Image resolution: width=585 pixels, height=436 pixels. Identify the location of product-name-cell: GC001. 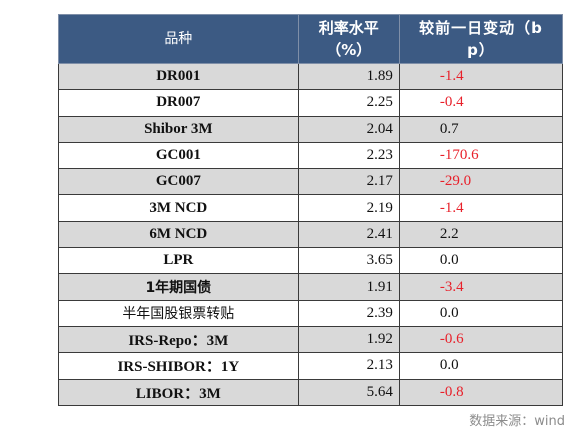
(178, 155).